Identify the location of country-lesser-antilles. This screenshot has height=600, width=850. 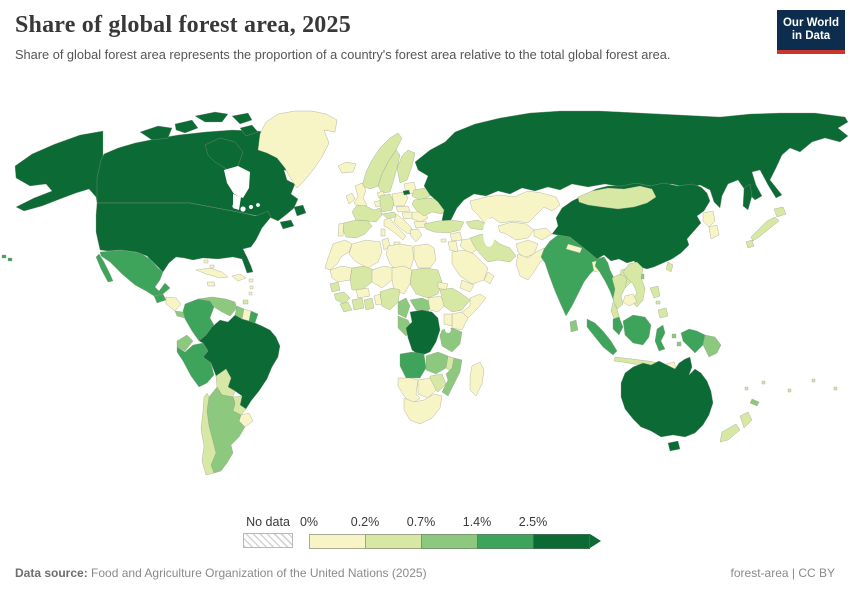
(251, 287).